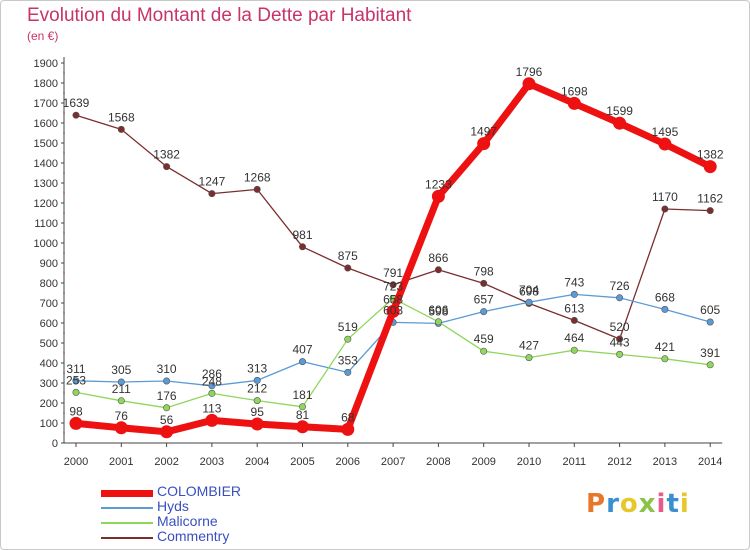 The height and width of the screenshot is (550, 750). What do you see at coordinates (127, 508) in the screenshot?
I see `legend-swatch-hyds` at bounding box center [127, 508].